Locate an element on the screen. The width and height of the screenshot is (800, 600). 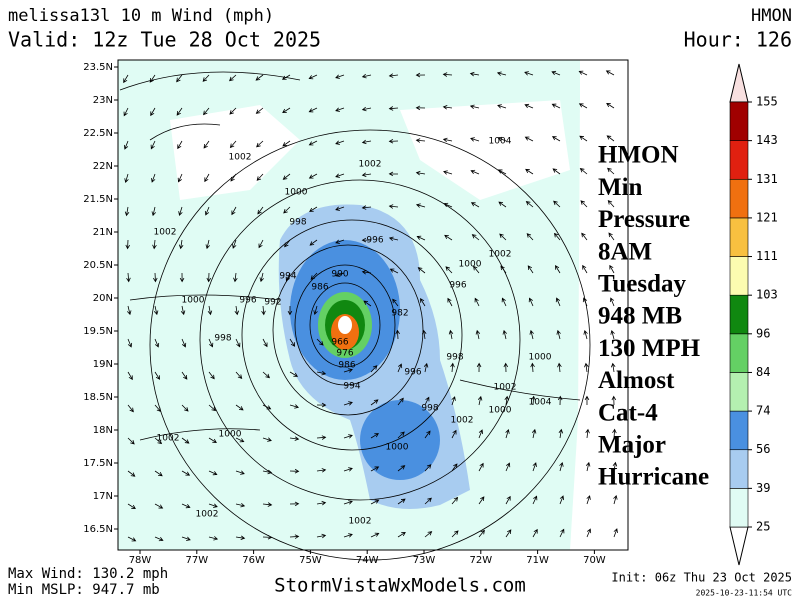
lat-label: 20N is located at coordinates (103, 298).